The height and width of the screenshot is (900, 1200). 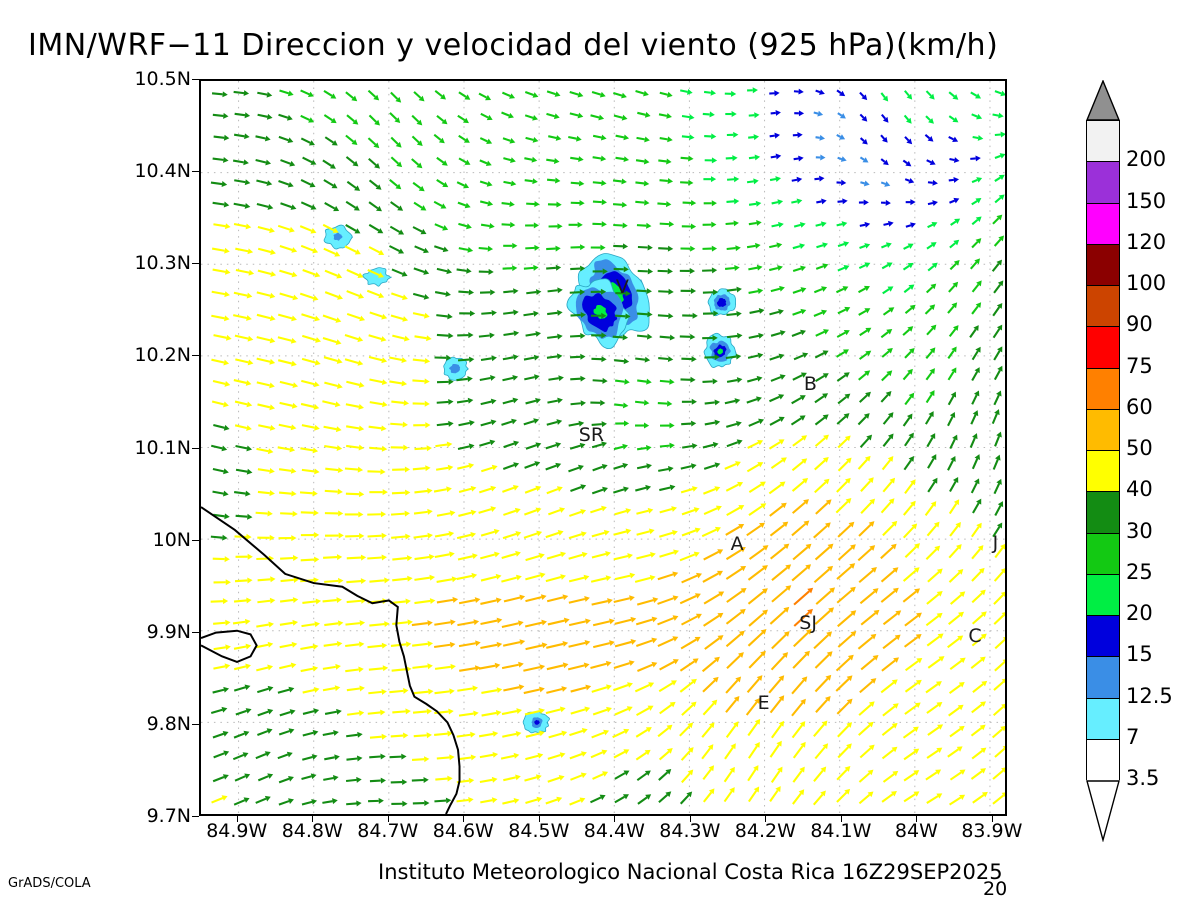 What do you see at coordinates (539, 831) in the screenshot?
I see `x-axis-tick-label: 84.5W` at bounding box center [539, 831].